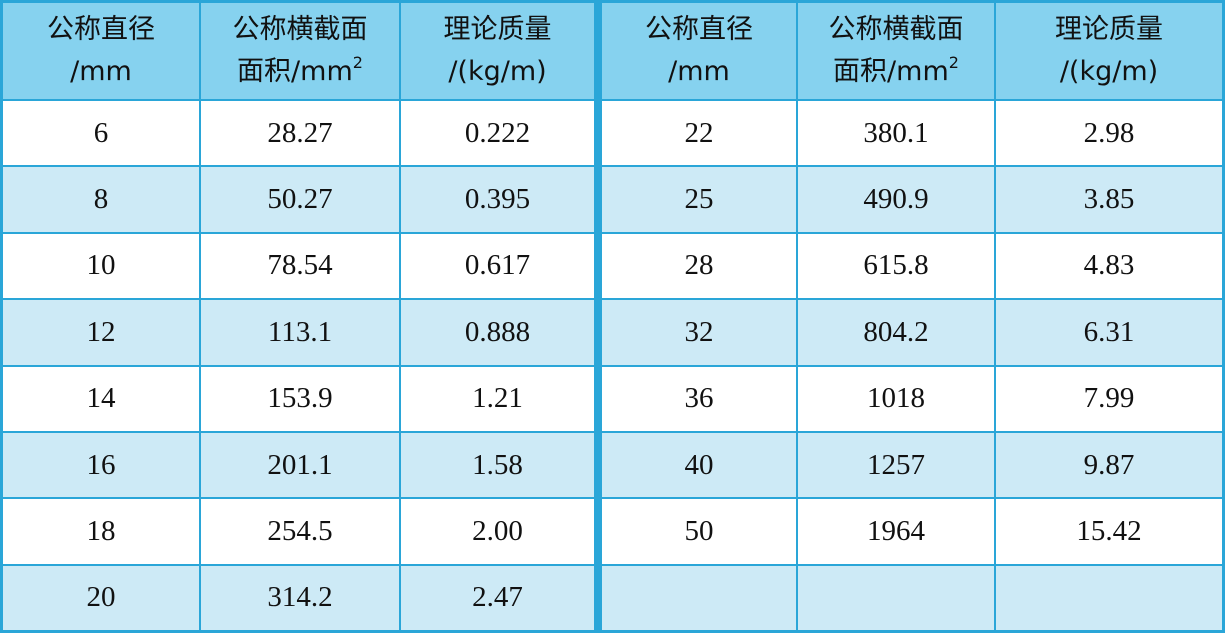  Describe the element at coordinates (1109, 398) in the screenshot. I see `data-cell: 7.99` at that location.